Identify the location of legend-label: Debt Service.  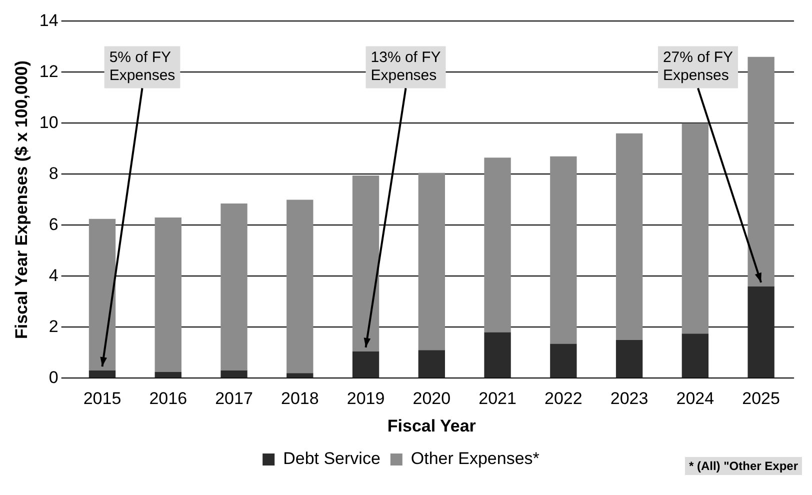
(331, 458).